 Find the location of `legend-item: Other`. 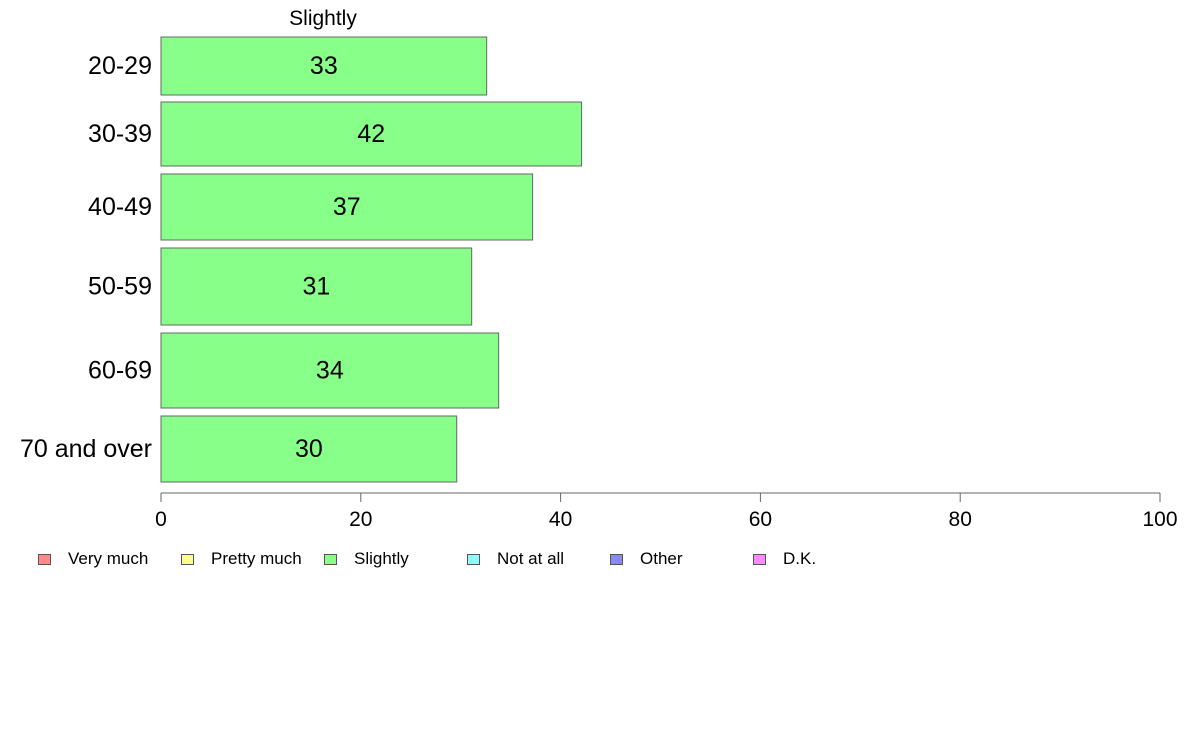

legend-item: Other is located at coordinates (646, 559).